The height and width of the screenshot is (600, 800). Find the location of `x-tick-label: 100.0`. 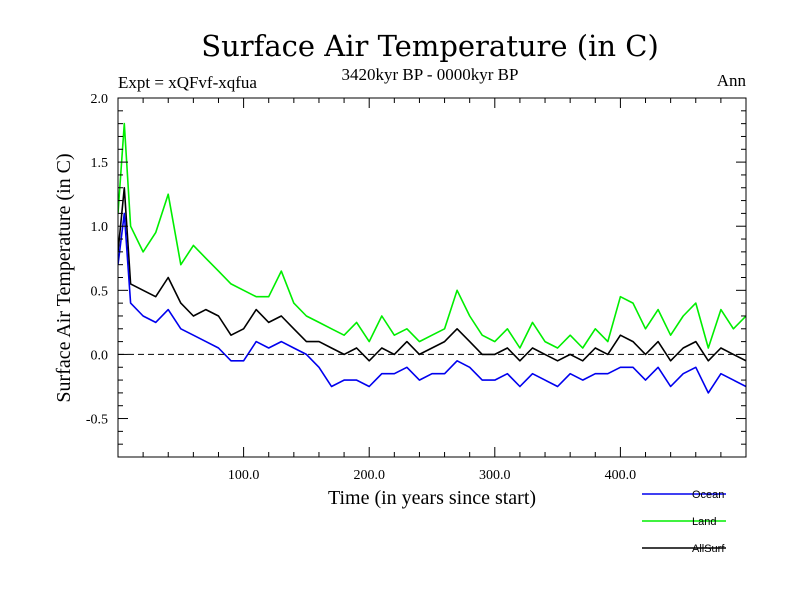

x-tick-label: 100.0 is located at coordinates (244, 475).